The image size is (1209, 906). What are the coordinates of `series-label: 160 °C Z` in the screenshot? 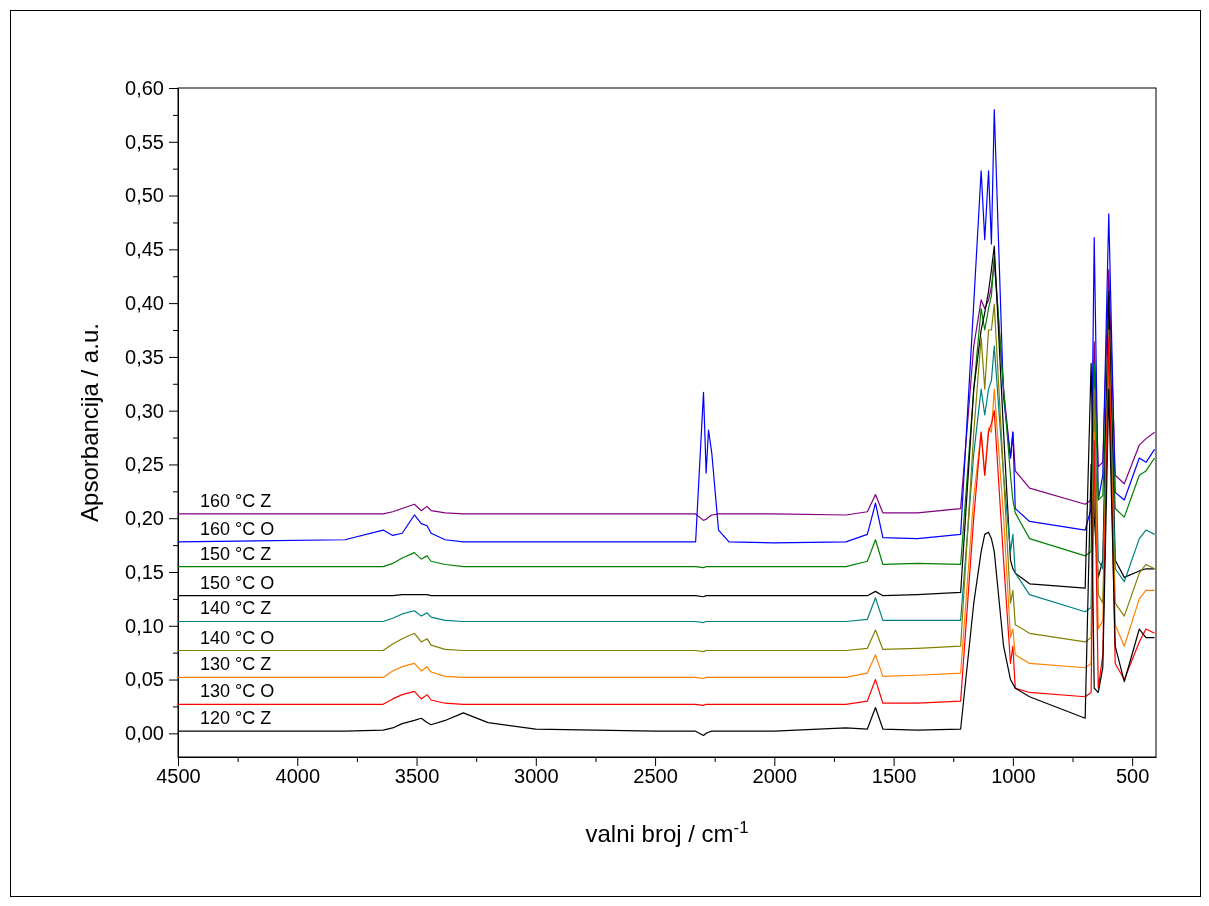 It's located at (236, 500).